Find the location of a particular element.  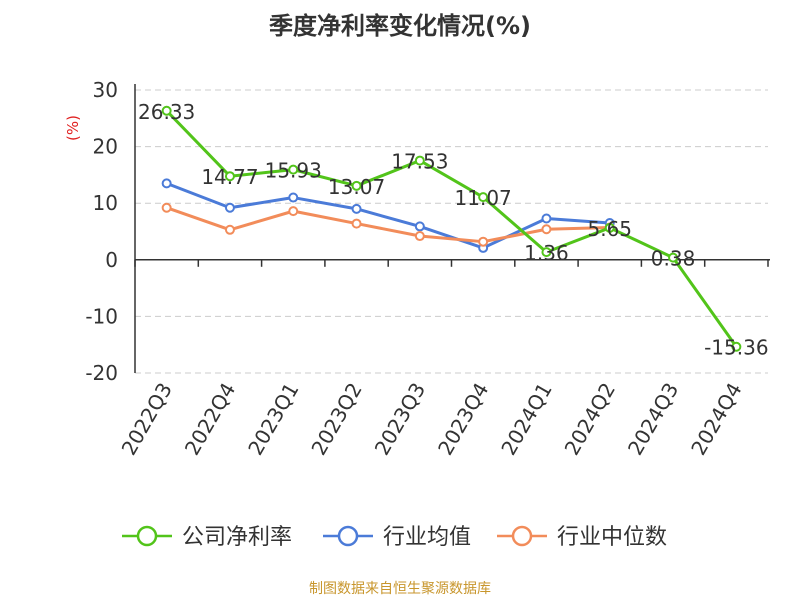

data-label: 14.77 is located at coordinates (229, 177).